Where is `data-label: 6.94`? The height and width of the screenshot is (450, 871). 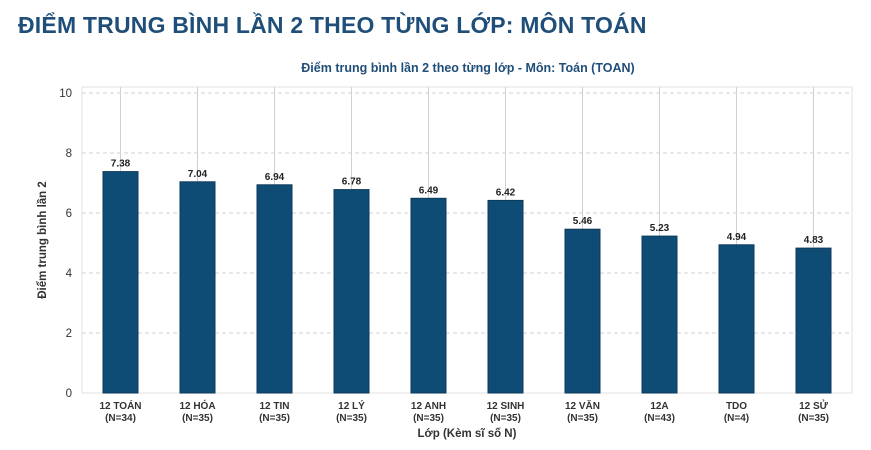
data-label: 6.94 is located at coordinates (275, 177).